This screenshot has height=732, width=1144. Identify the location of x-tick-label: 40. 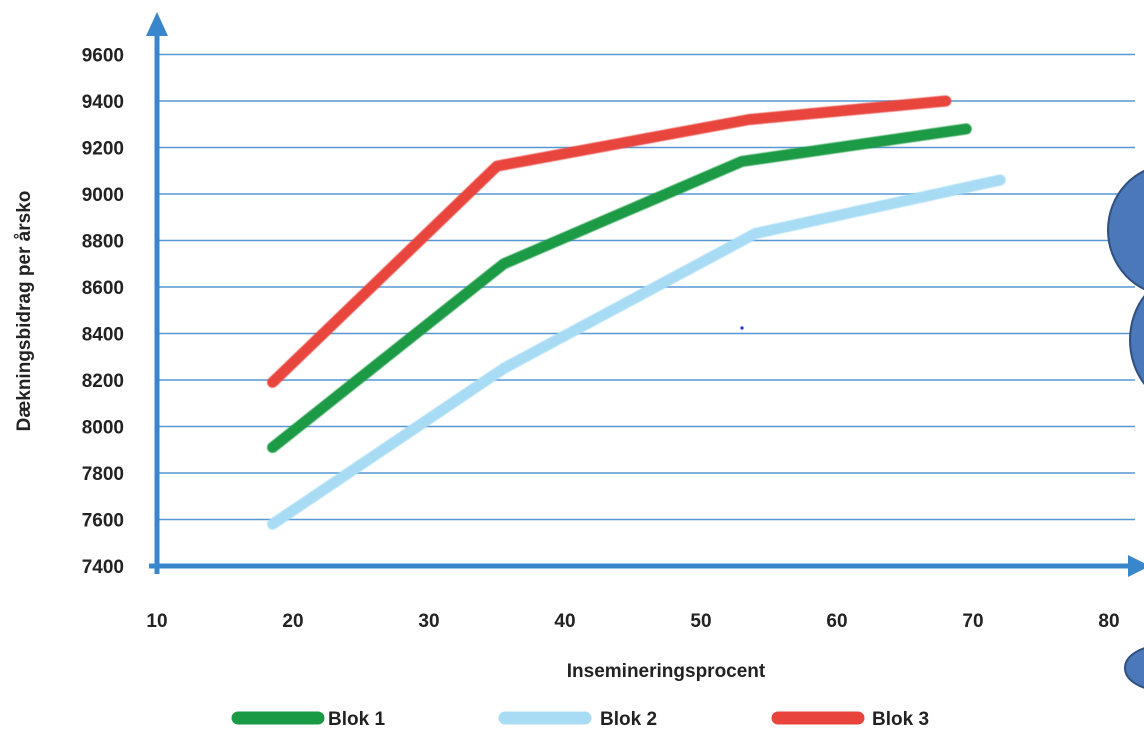
(564, 621).